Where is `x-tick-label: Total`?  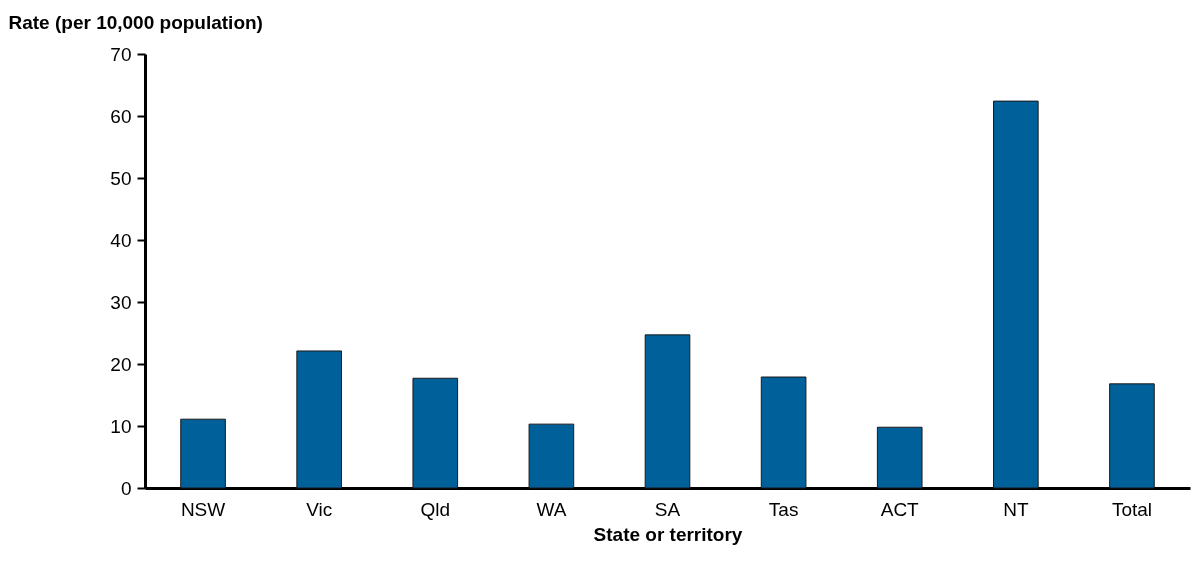
x-tick-label: Total is located at coordinates (1132, 509).